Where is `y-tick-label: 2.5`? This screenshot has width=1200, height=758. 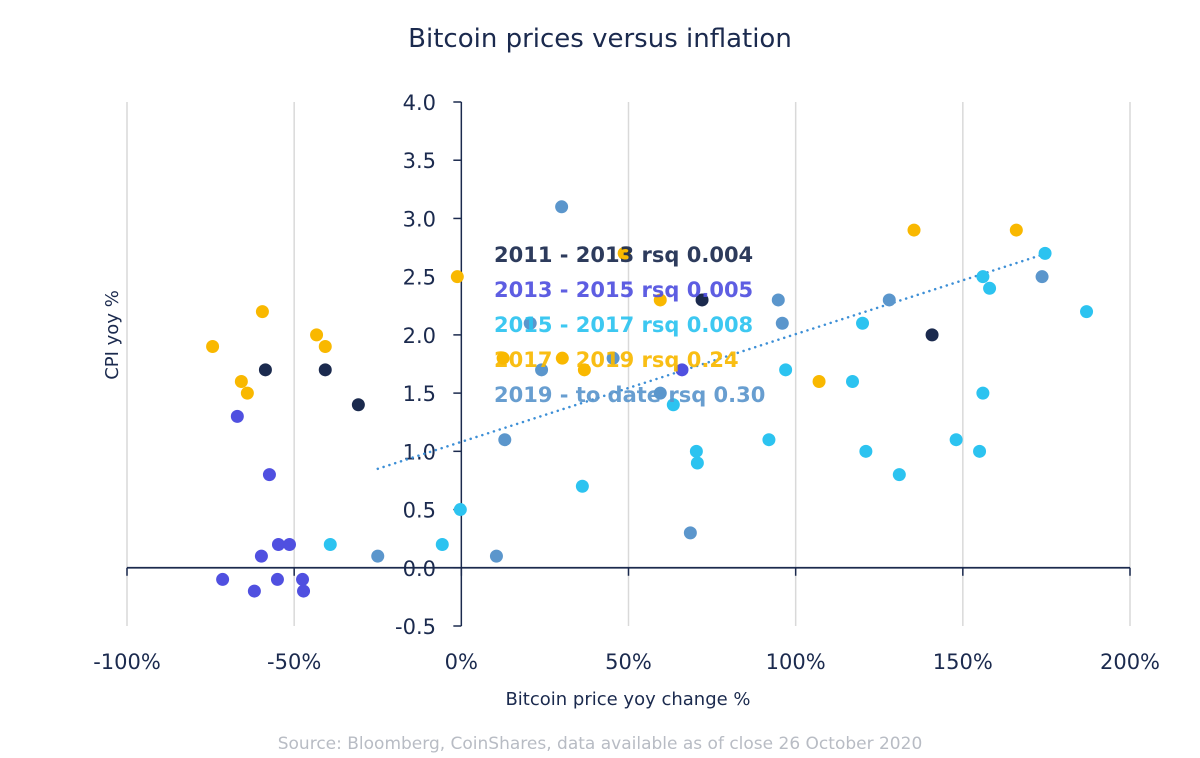
y-tick-label: 2.5 is located at coordinates (419, 278).